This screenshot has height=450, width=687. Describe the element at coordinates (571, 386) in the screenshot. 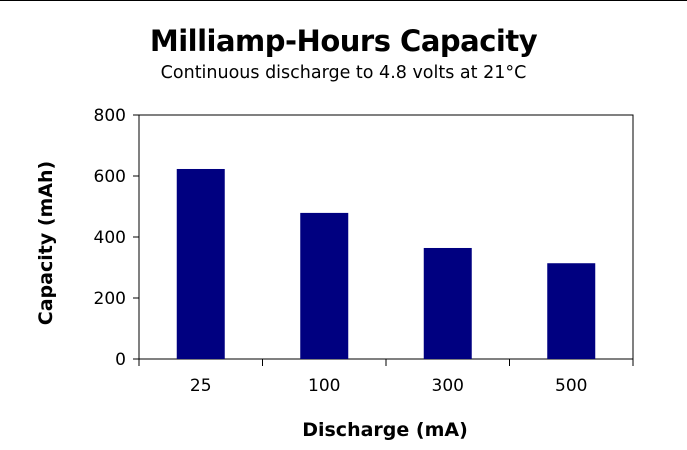

I see `x-tick-label: 500` at that location.